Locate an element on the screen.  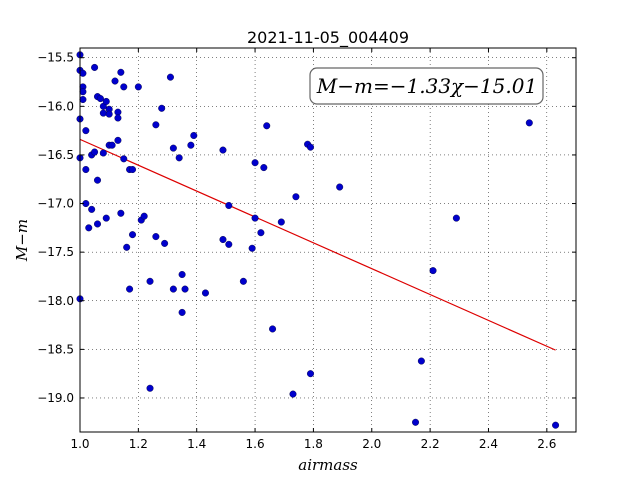
x-tick-label: 2.6 is located at coordinates (546, 444).